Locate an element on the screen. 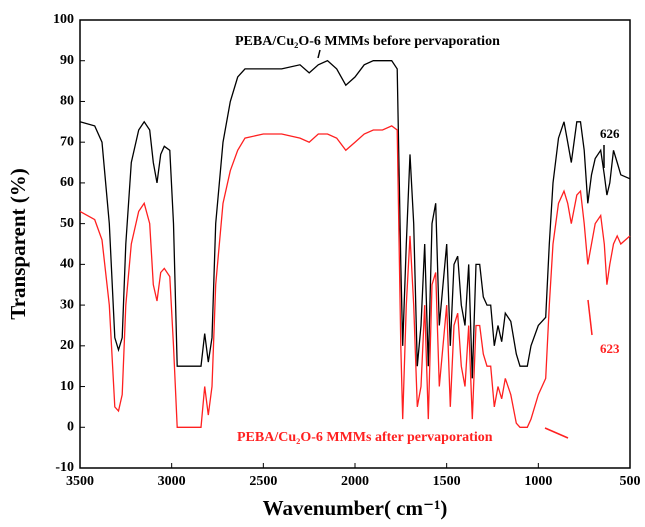 This screenshot has height=527, width=645. x-tick-label: 1500 is located at coordinates (447, 481).